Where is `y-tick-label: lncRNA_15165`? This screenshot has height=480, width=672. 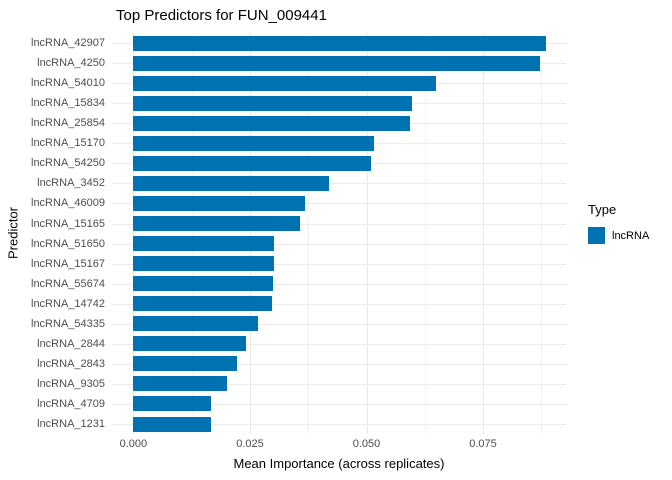
y-tick-label: lncRNA_15165 is located at coordinates (68, 223).